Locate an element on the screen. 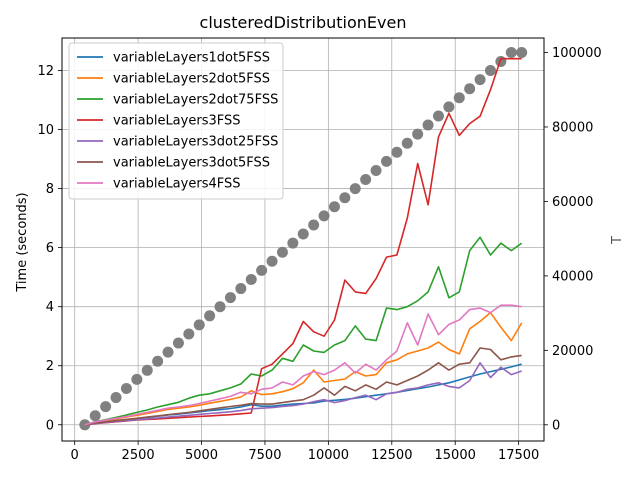 This screenshot has height=480, width=640. legend-box is located at coordinates (176, 121).